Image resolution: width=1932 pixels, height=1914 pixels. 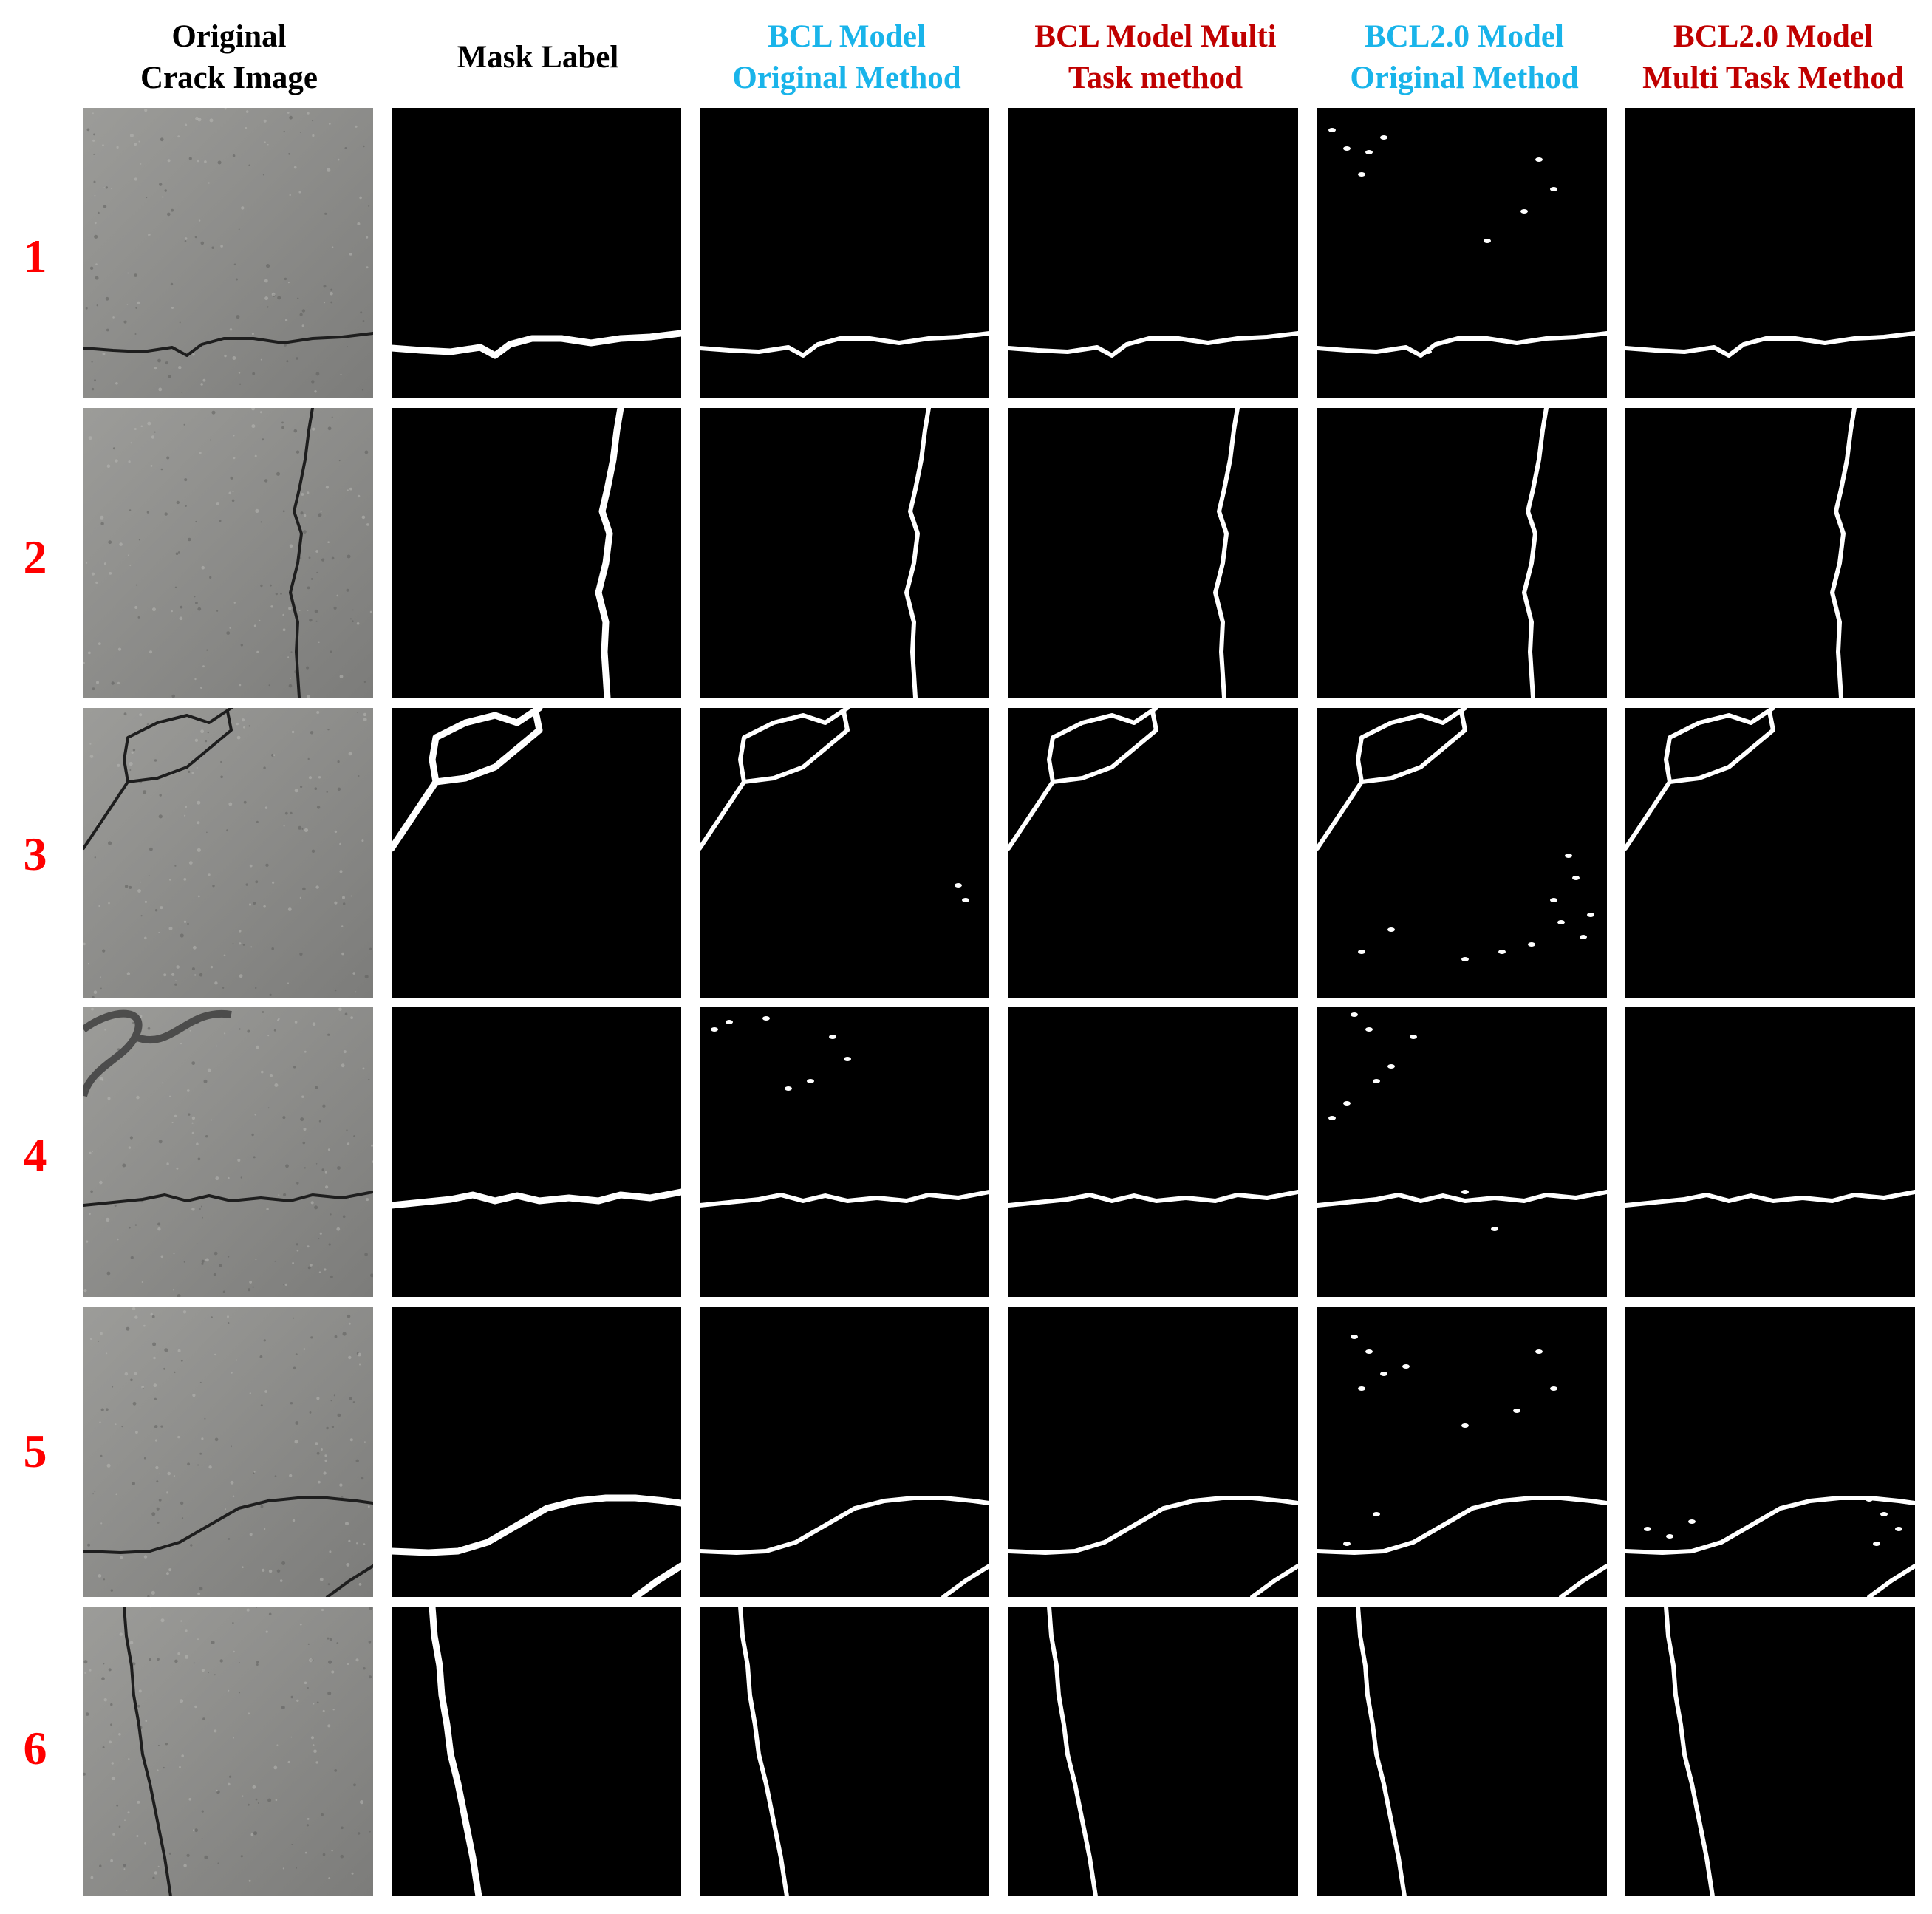 I want to click on crack-mask-r4-c4, so click(x=1153, y=1152).